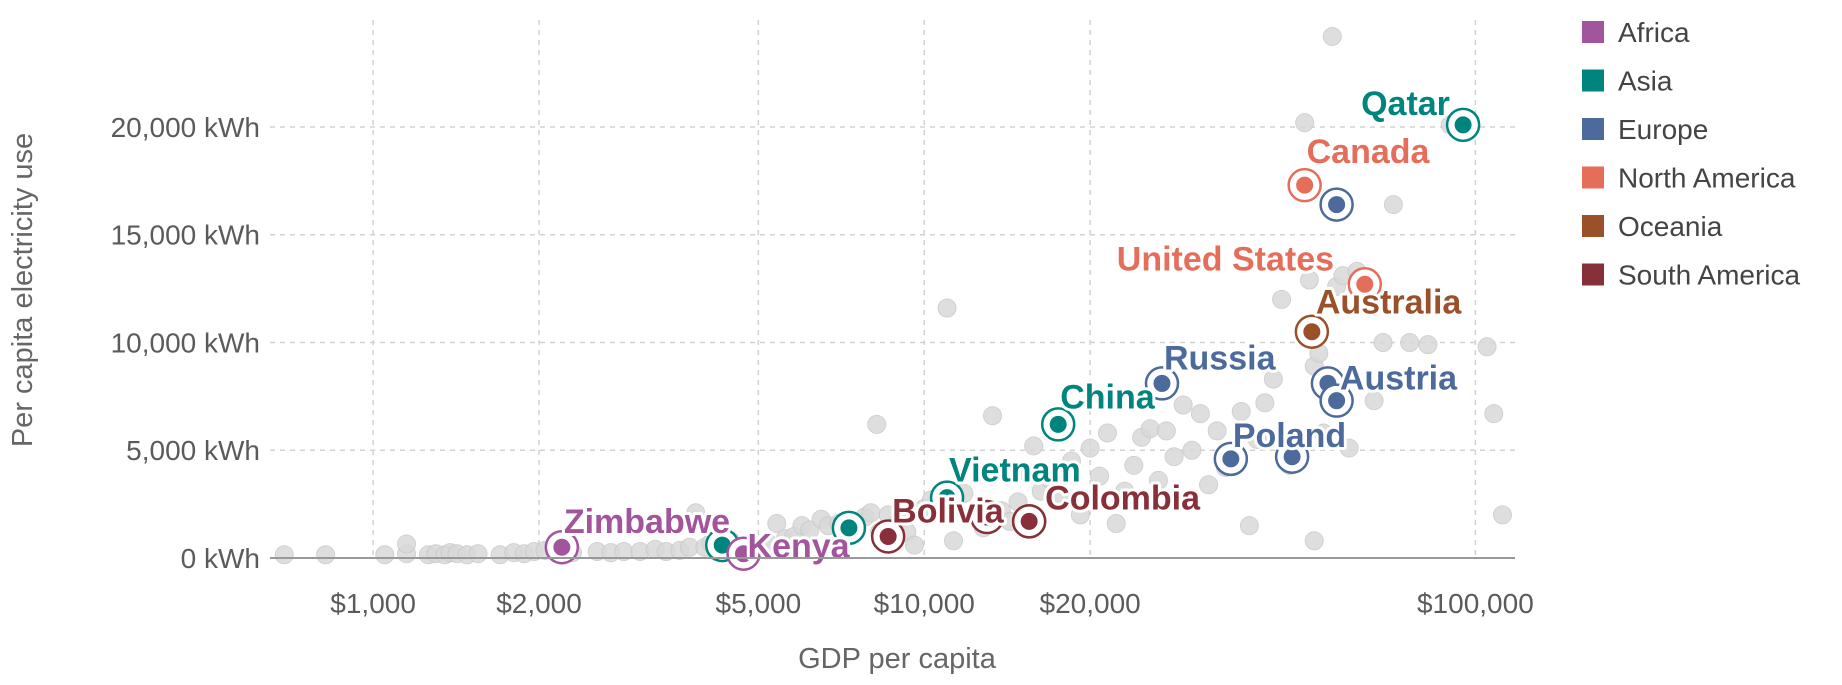 This screenshot has height=685, width=1842. I want to click on point-label-canada: Canada, so click(1369, 152).